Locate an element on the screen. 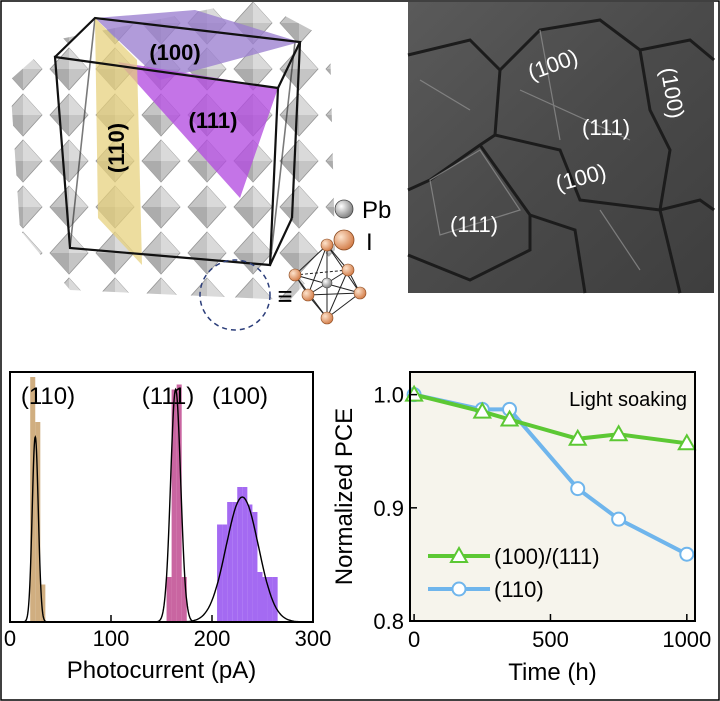 The height and width of the screenshot is (701, 720). legend-label-1: (110) is located at coordinates (519, 589).